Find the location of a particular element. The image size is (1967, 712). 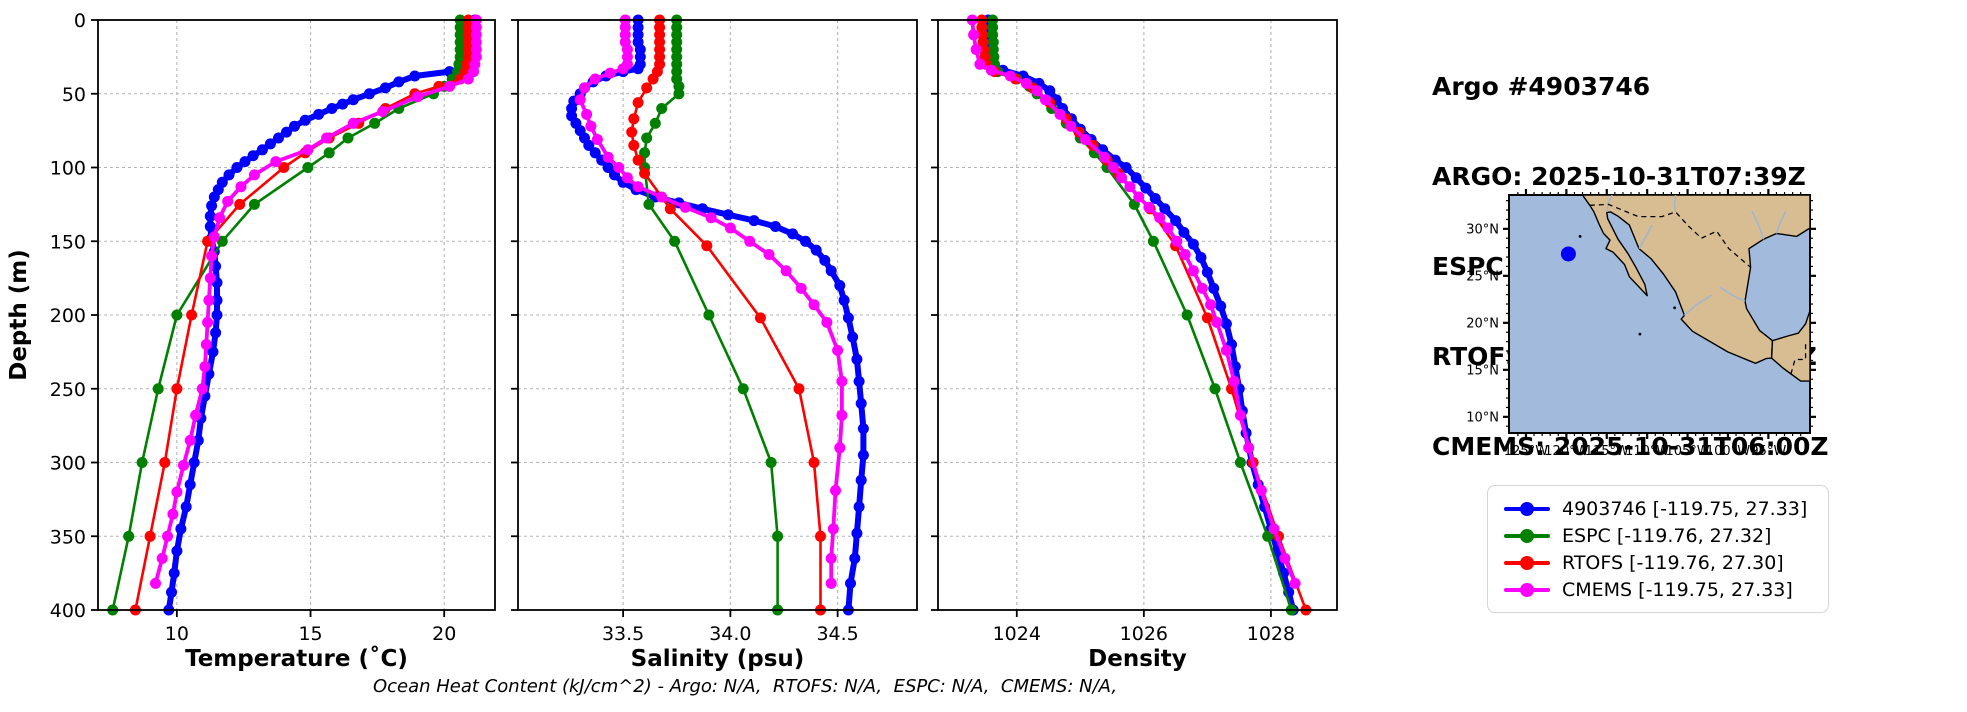

svg-text: 1028 is located at coordinates (1271, 634).